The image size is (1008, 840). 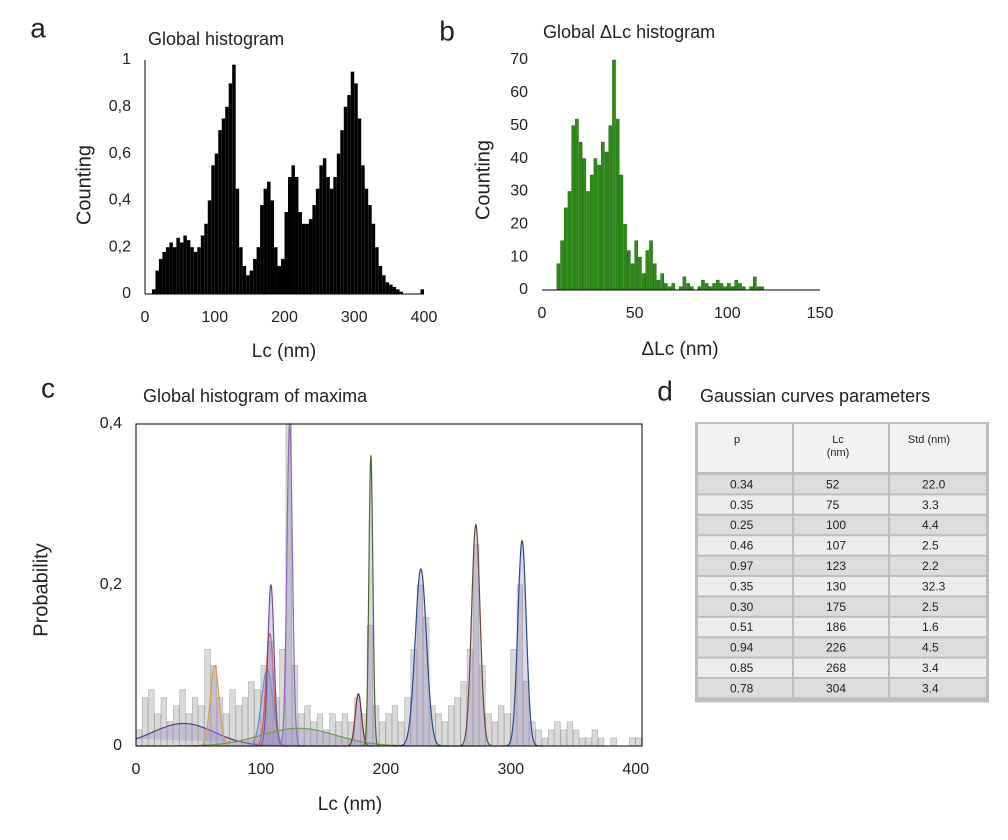 What do you see at coordinates (519, 191) in the screenshot?
I see `y-tick-label: 30` at bounding box center [519, 191].